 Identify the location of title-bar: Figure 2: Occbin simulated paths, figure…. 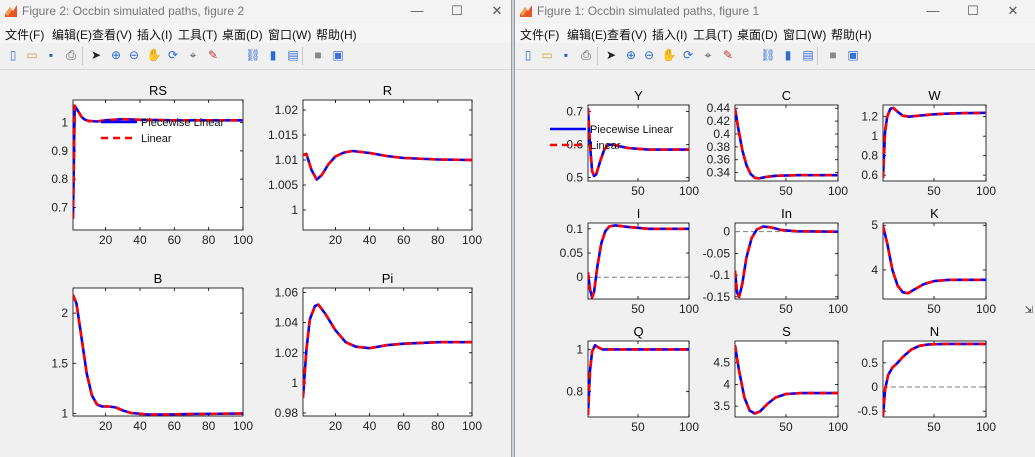
(255, 11).